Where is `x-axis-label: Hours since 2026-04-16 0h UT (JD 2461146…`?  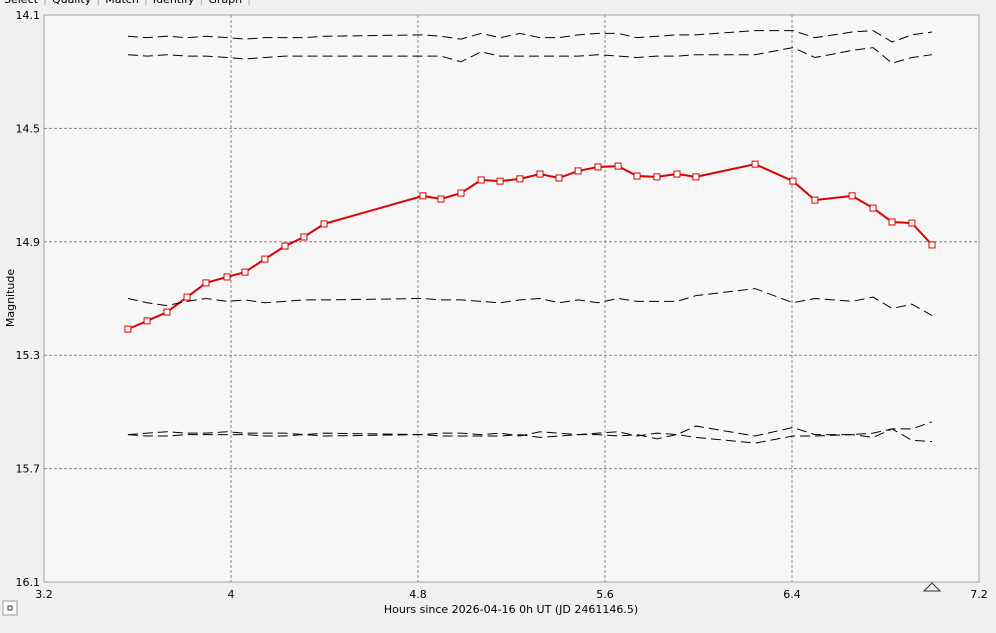 x-axis-label: Hours since 2026-04-16 0h UT (JD 2461146… is located at coordinates (511, 609).